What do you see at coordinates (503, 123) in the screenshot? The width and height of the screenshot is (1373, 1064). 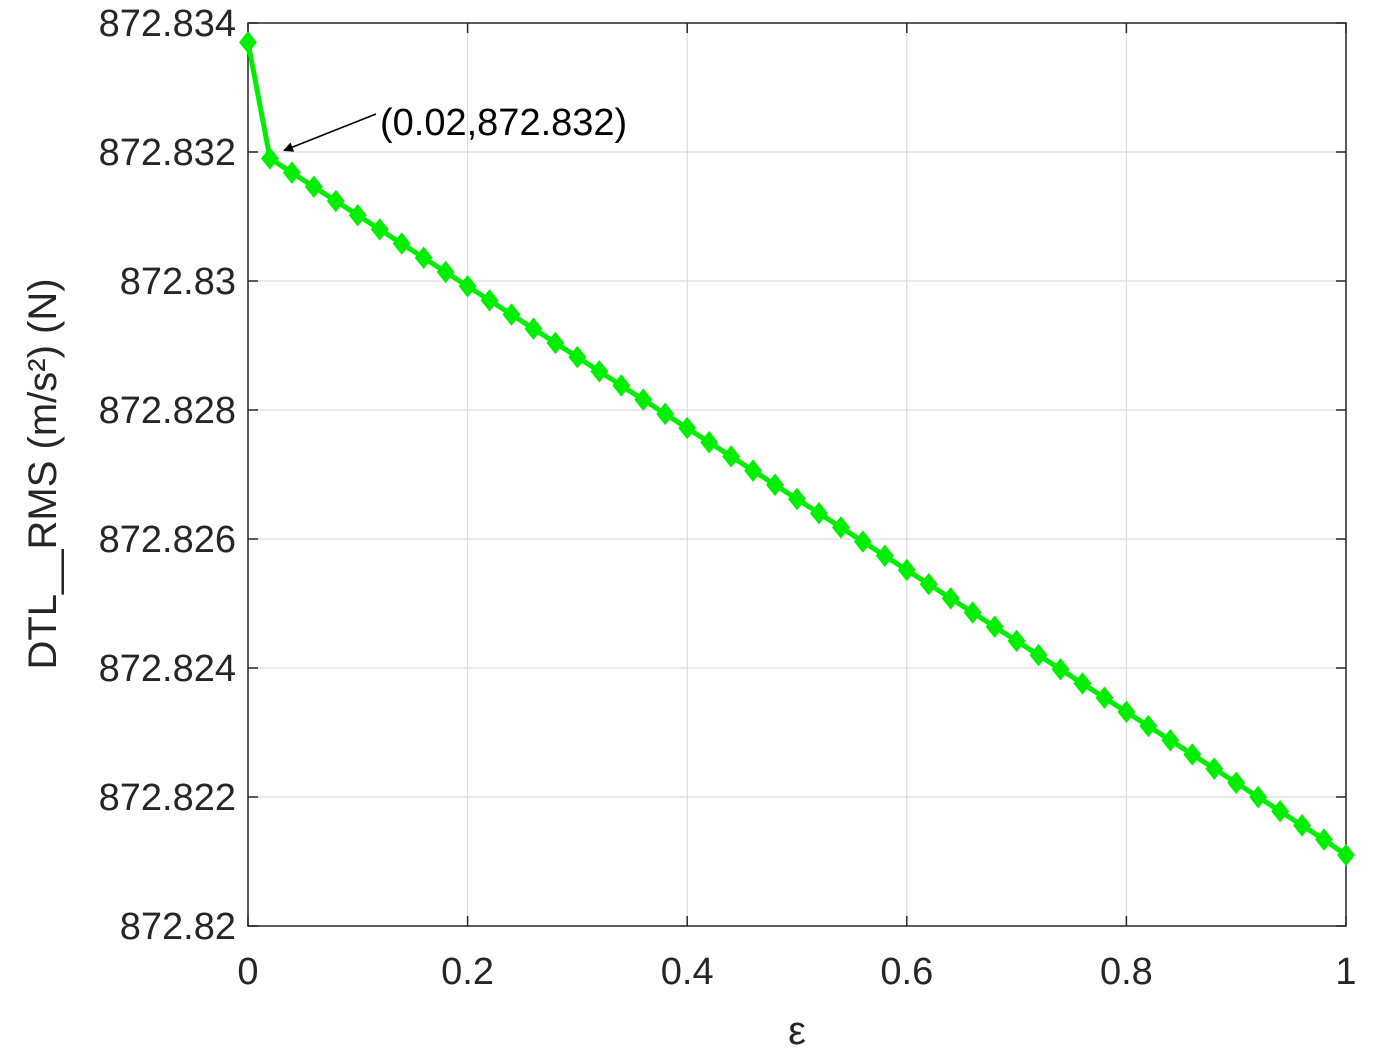 I see `annotation-label: (0.02,872.832)` at bounding box center [503, 123].